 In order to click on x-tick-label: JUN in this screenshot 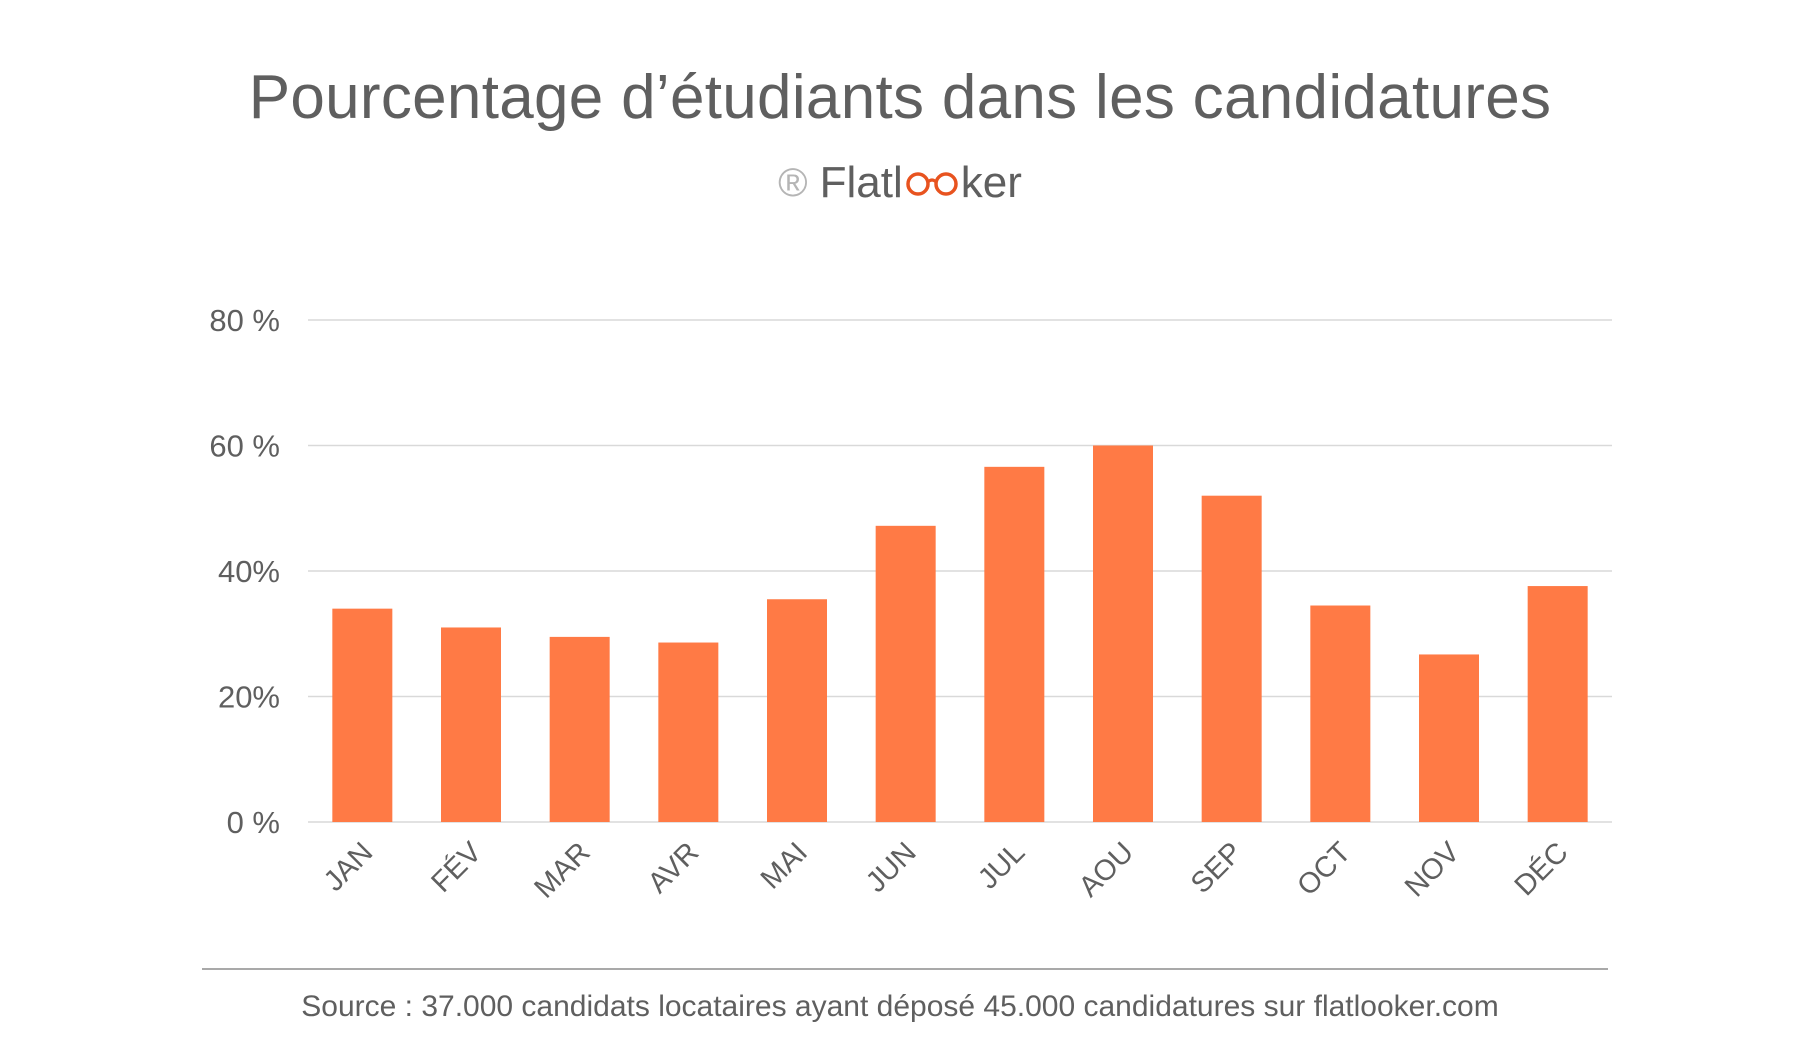, I will do `click(891, 867)`.